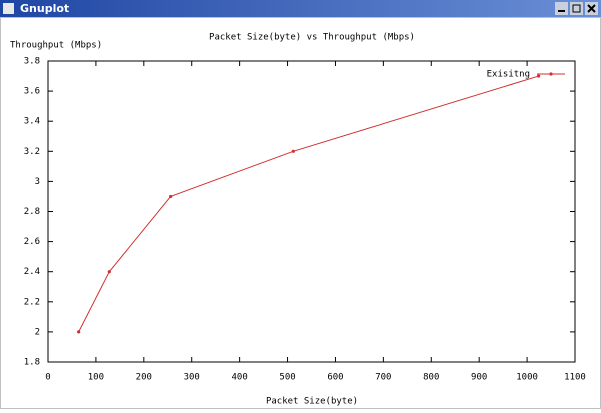 This screenshot has width=601, height=413. Describe the element at coordinates (32, 92) in the screenshot. I see `y-tick-label: 3.6` at that location.